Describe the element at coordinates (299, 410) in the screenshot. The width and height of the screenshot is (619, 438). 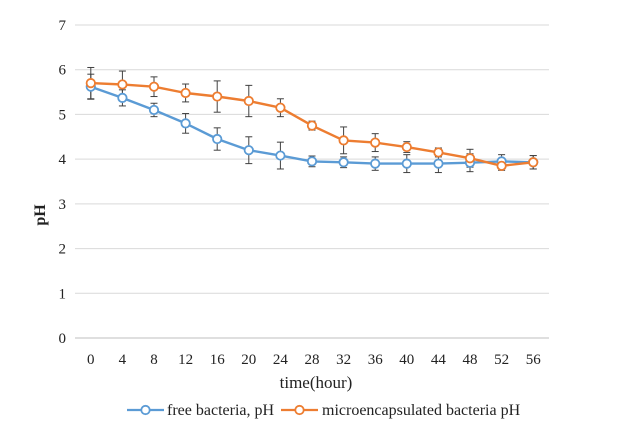
I see `legend-marker-microencapsulated-bacteria` at that location.